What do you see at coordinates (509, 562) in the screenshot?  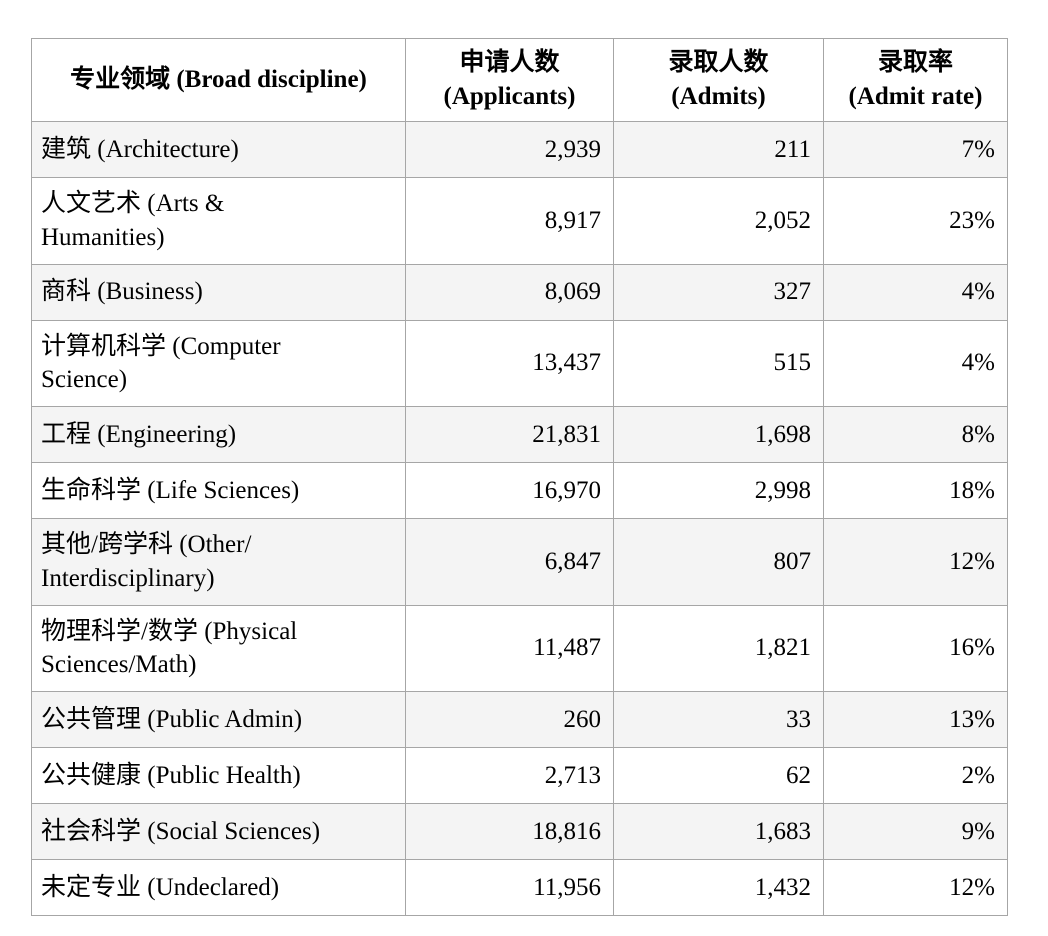 I see `applicants-cell: 6,847` at bounding box center [509, 562].